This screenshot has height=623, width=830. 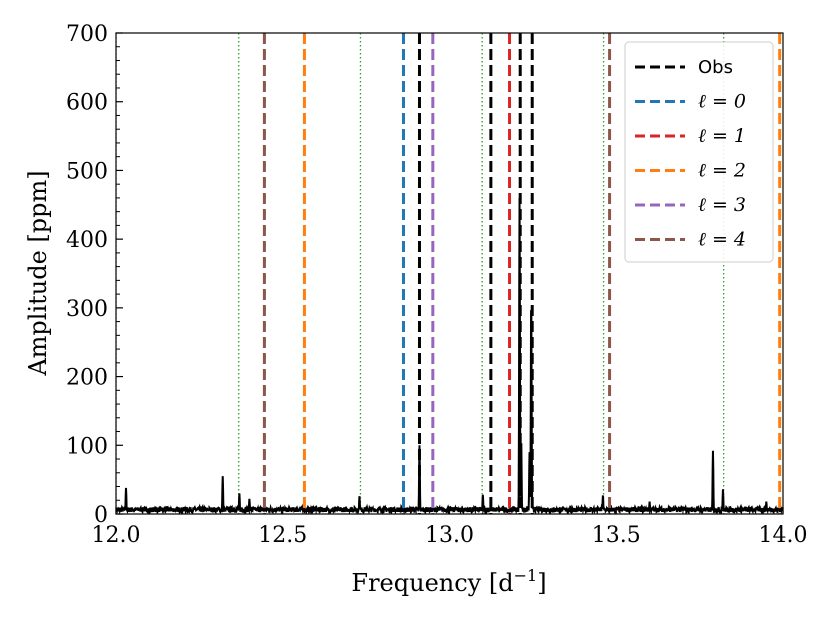 What do you see at coordinates (116, 535) in the screenshot?
I see `x-tick-label-0: 12.0` at bounding box center [116, 535].